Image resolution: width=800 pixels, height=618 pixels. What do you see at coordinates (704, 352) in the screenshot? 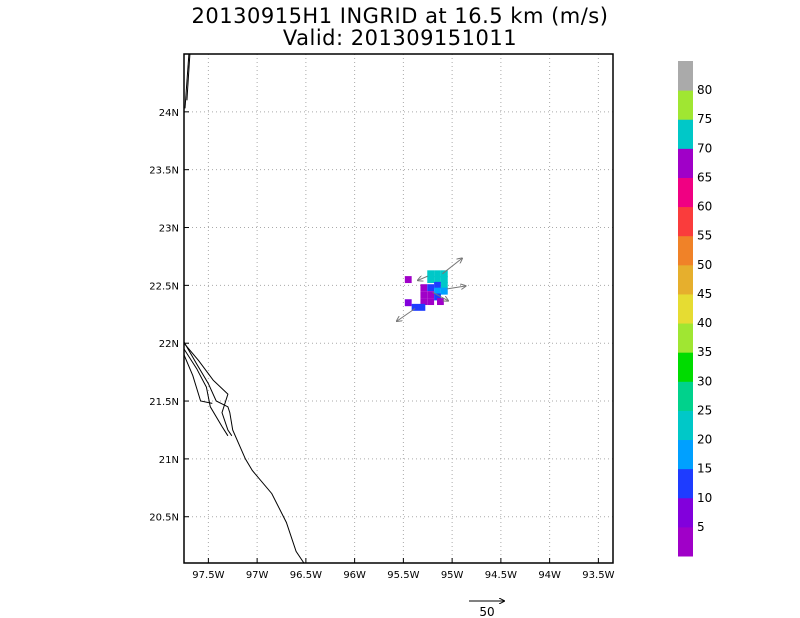
I see `colorbar-label: 35` at bounding box center [704, 352].